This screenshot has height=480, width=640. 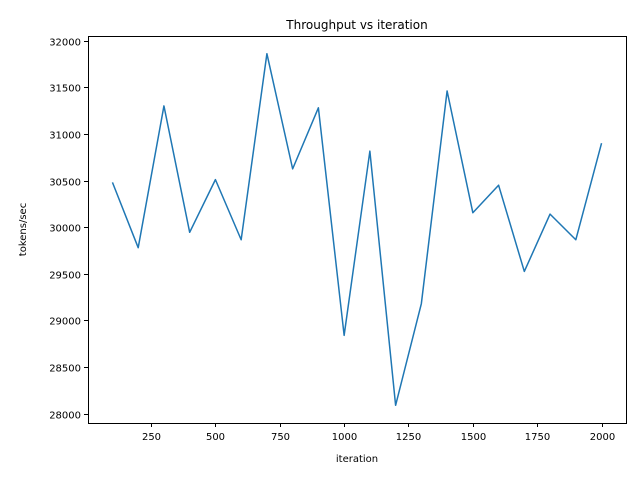 I want to click on y-tick-label: 28000, so click(x=65, y=416).